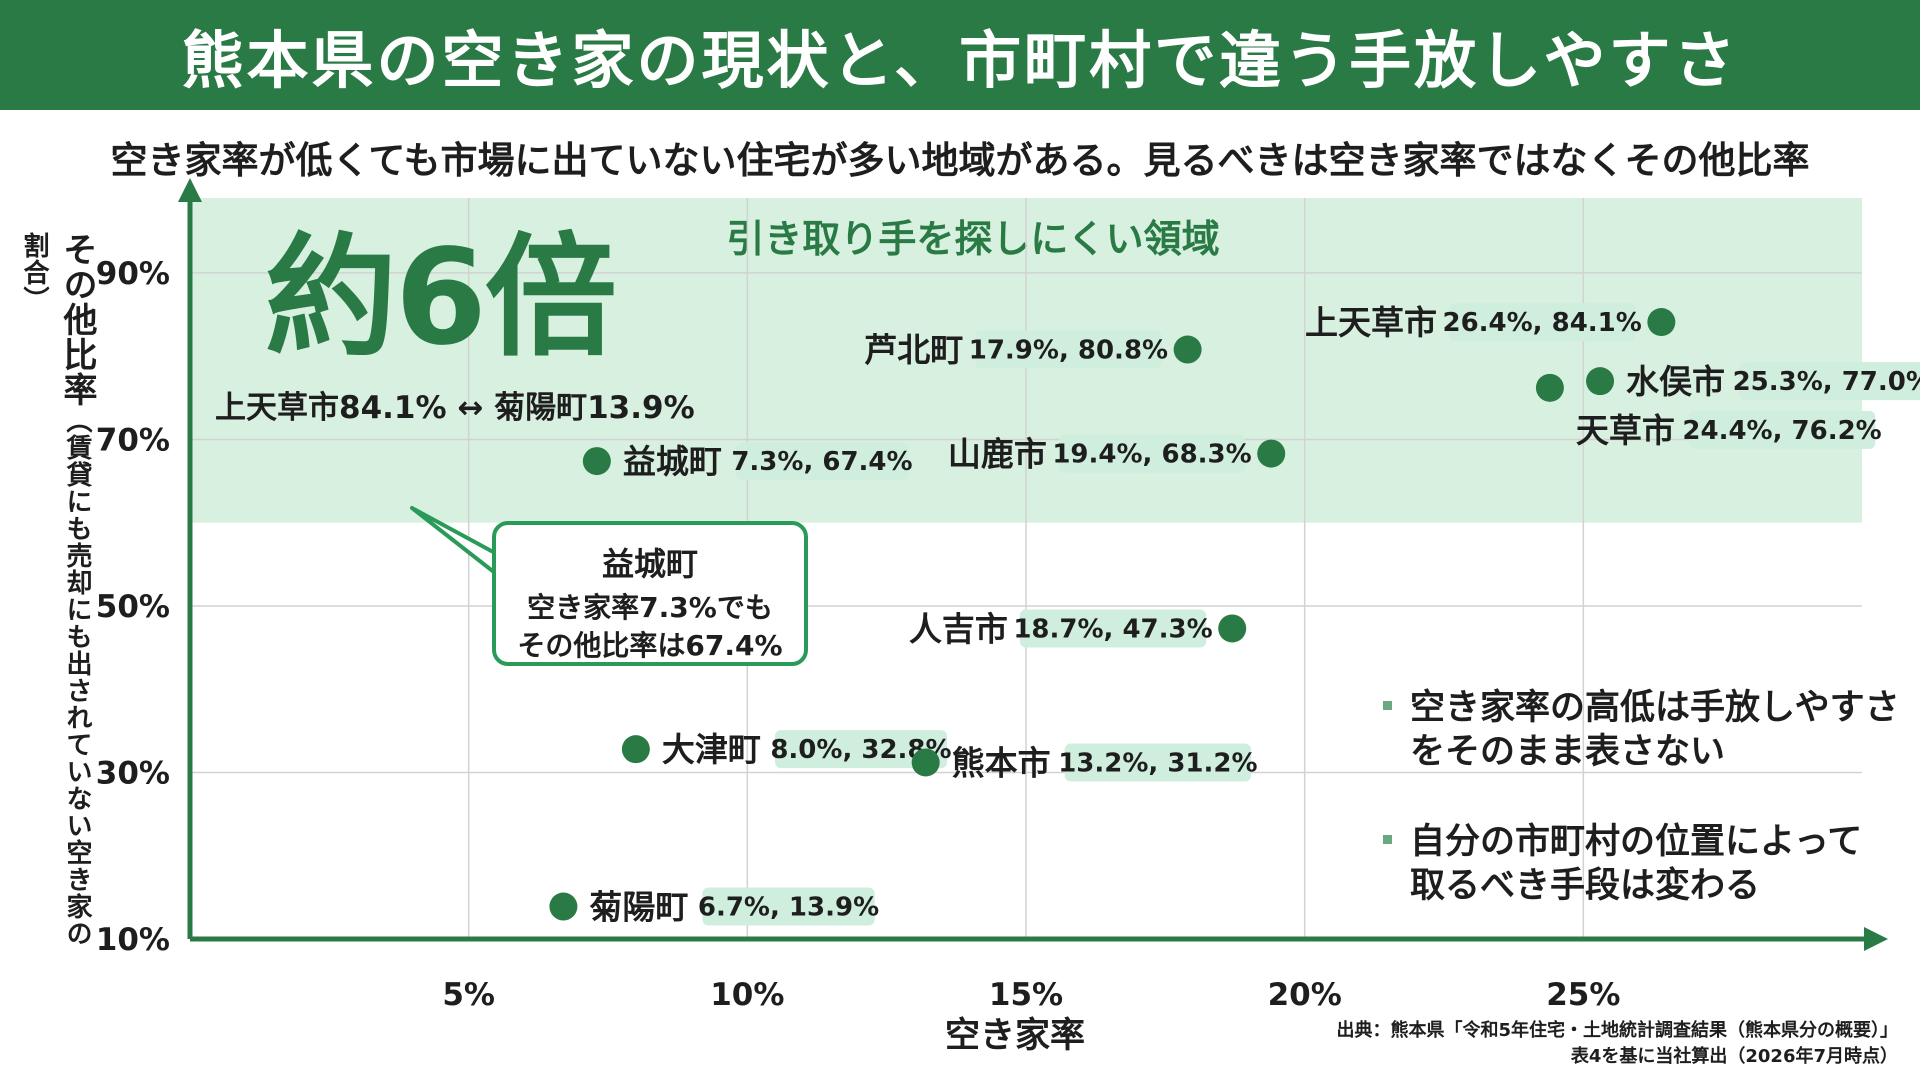  Describe the element at coordinates (1826, 382) in the screenshot. I see `data-point-value: 25.3%, 77.0%` at that location.